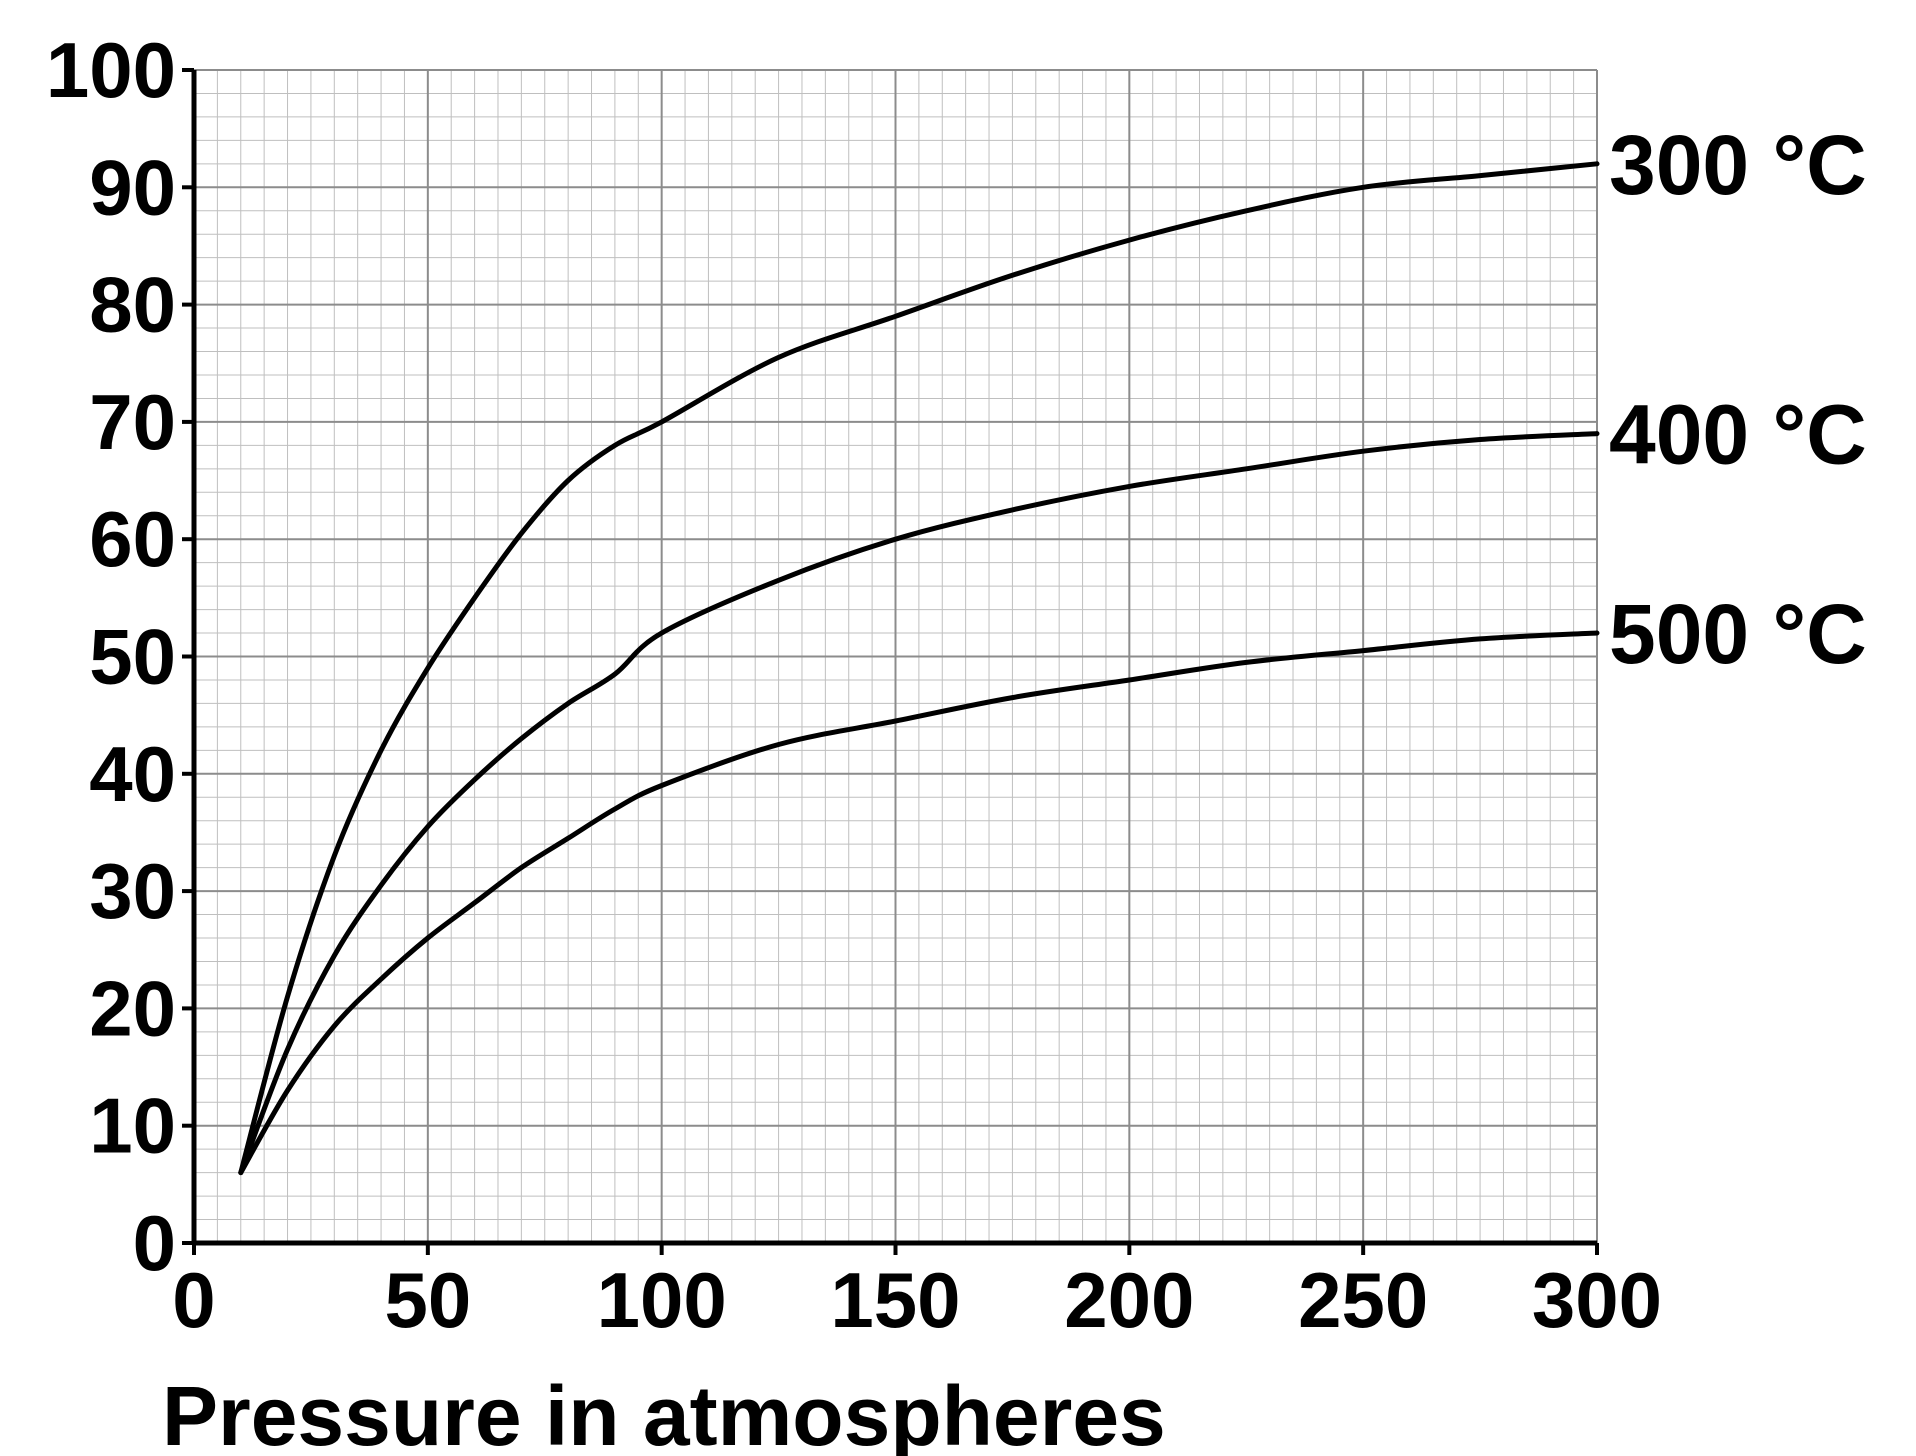 This screenshot has width=1916, height=1456. What do you see at coordinates (193, 1300) in the screenshot?
I see `x-tick-label: 0` at bounding box center [193, 1300].